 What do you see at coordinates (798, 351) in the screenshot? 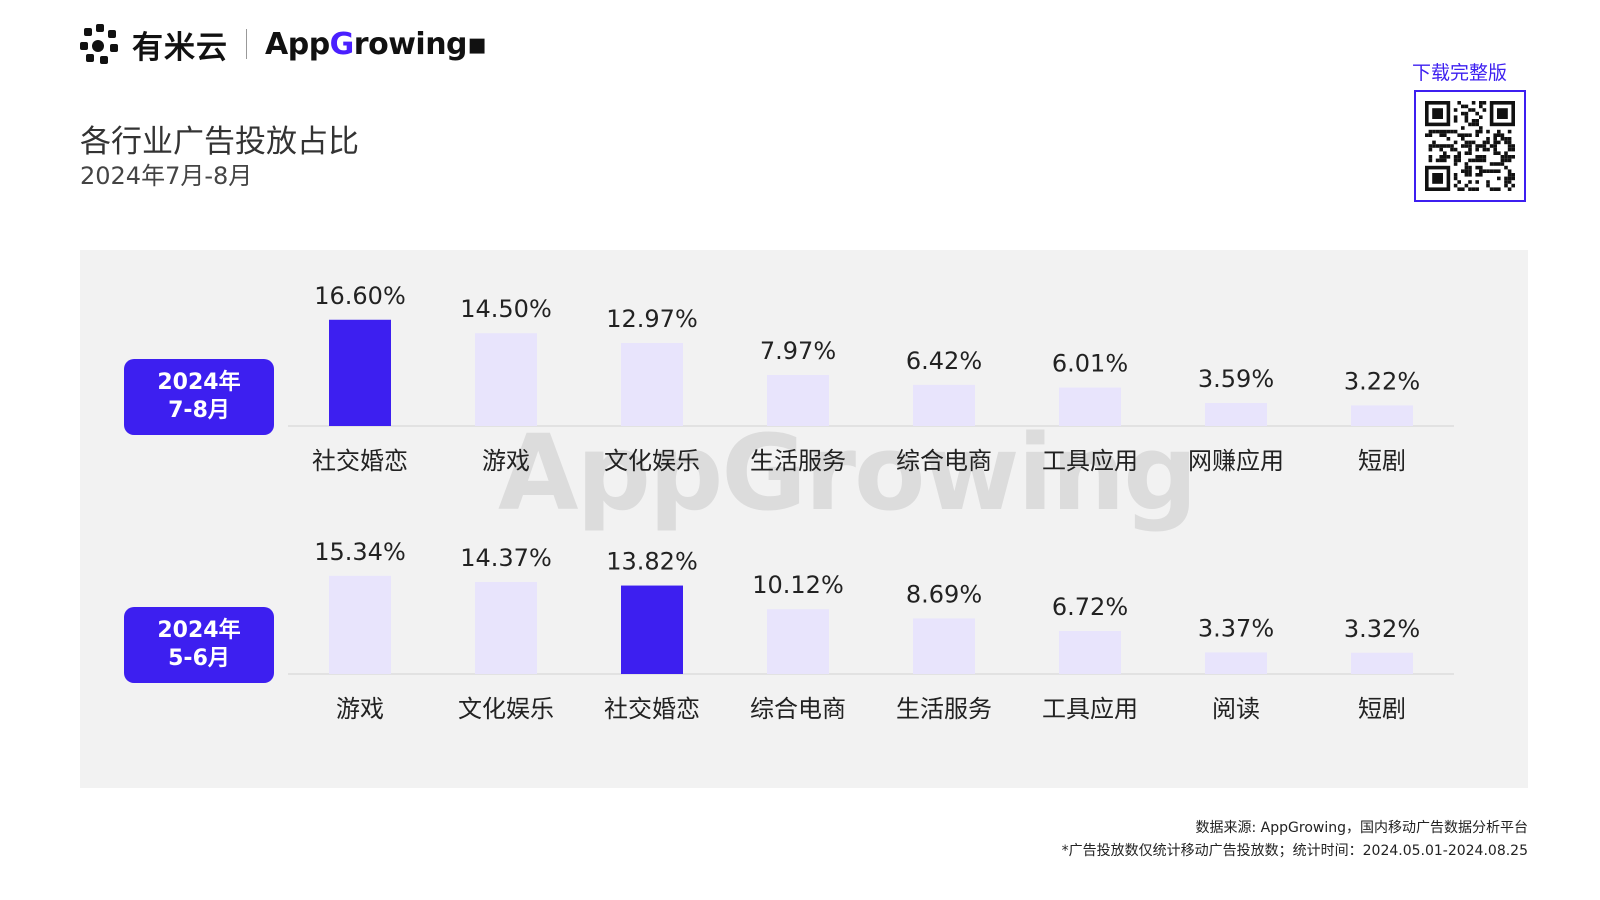
I see `chart-0-value-label-3: 7.97%` at bounding box center [798, 351].